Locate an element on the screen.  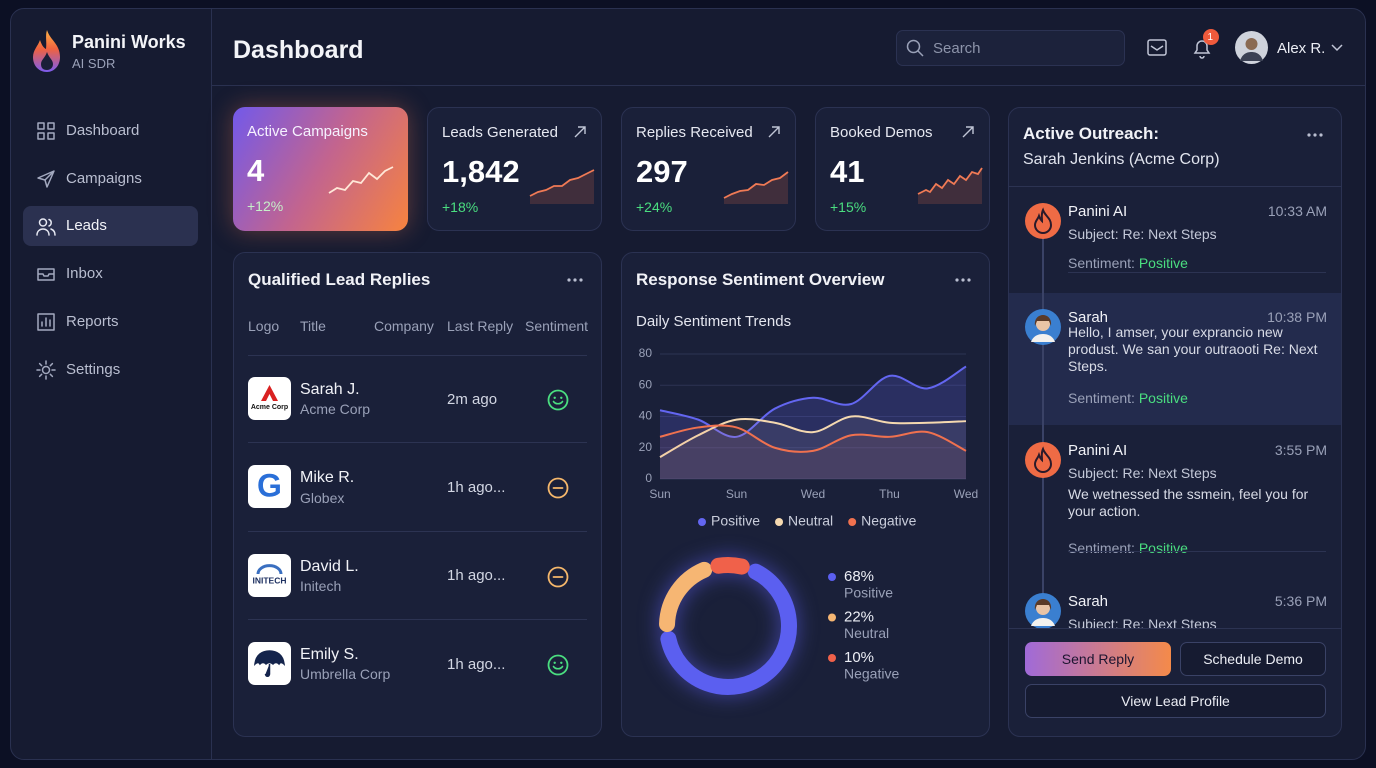
bell-icon is located at coordinates (1202, 48).